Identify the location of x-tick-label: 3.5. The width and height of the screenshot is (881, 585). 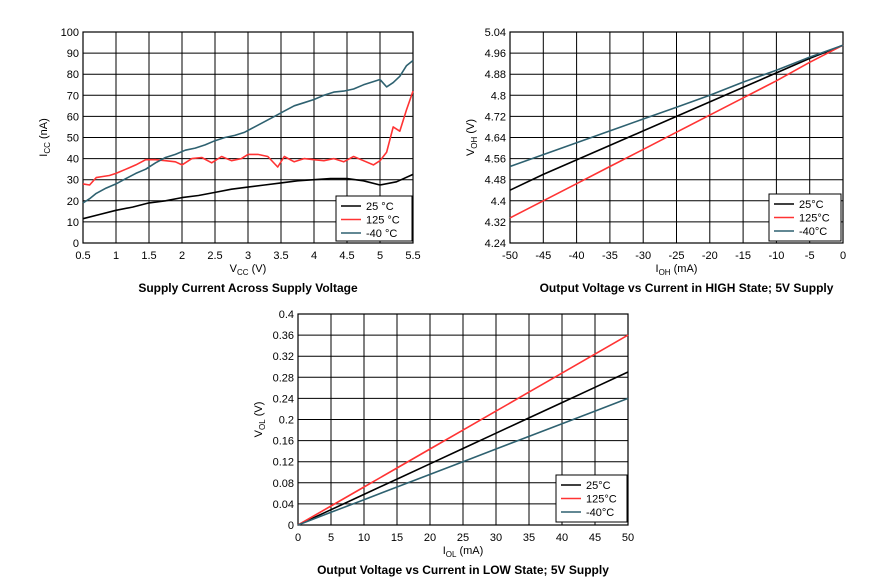
(280, 256).